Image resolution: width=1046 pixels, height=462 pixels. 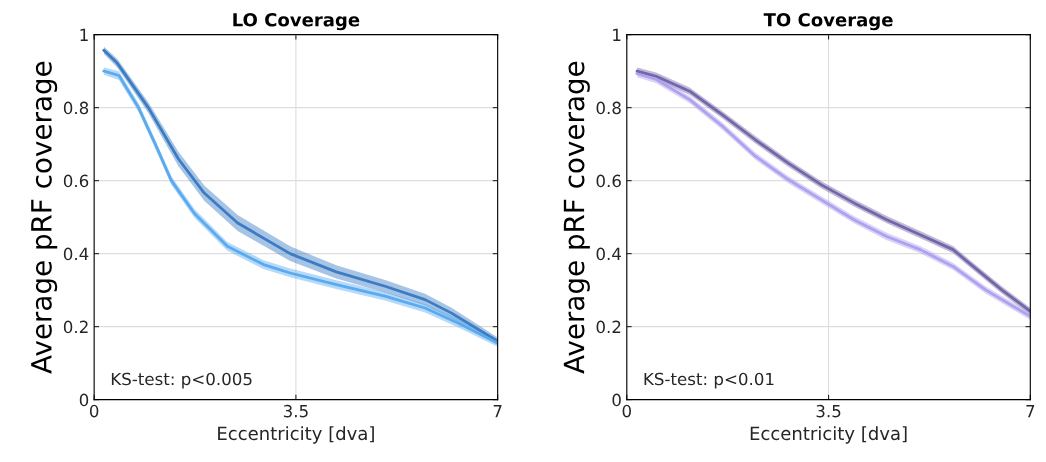 What do you see at coordinates (828, 21) in the screenshot?
I see `chart-title: TO Coverage` at bounding box center [828, 21].